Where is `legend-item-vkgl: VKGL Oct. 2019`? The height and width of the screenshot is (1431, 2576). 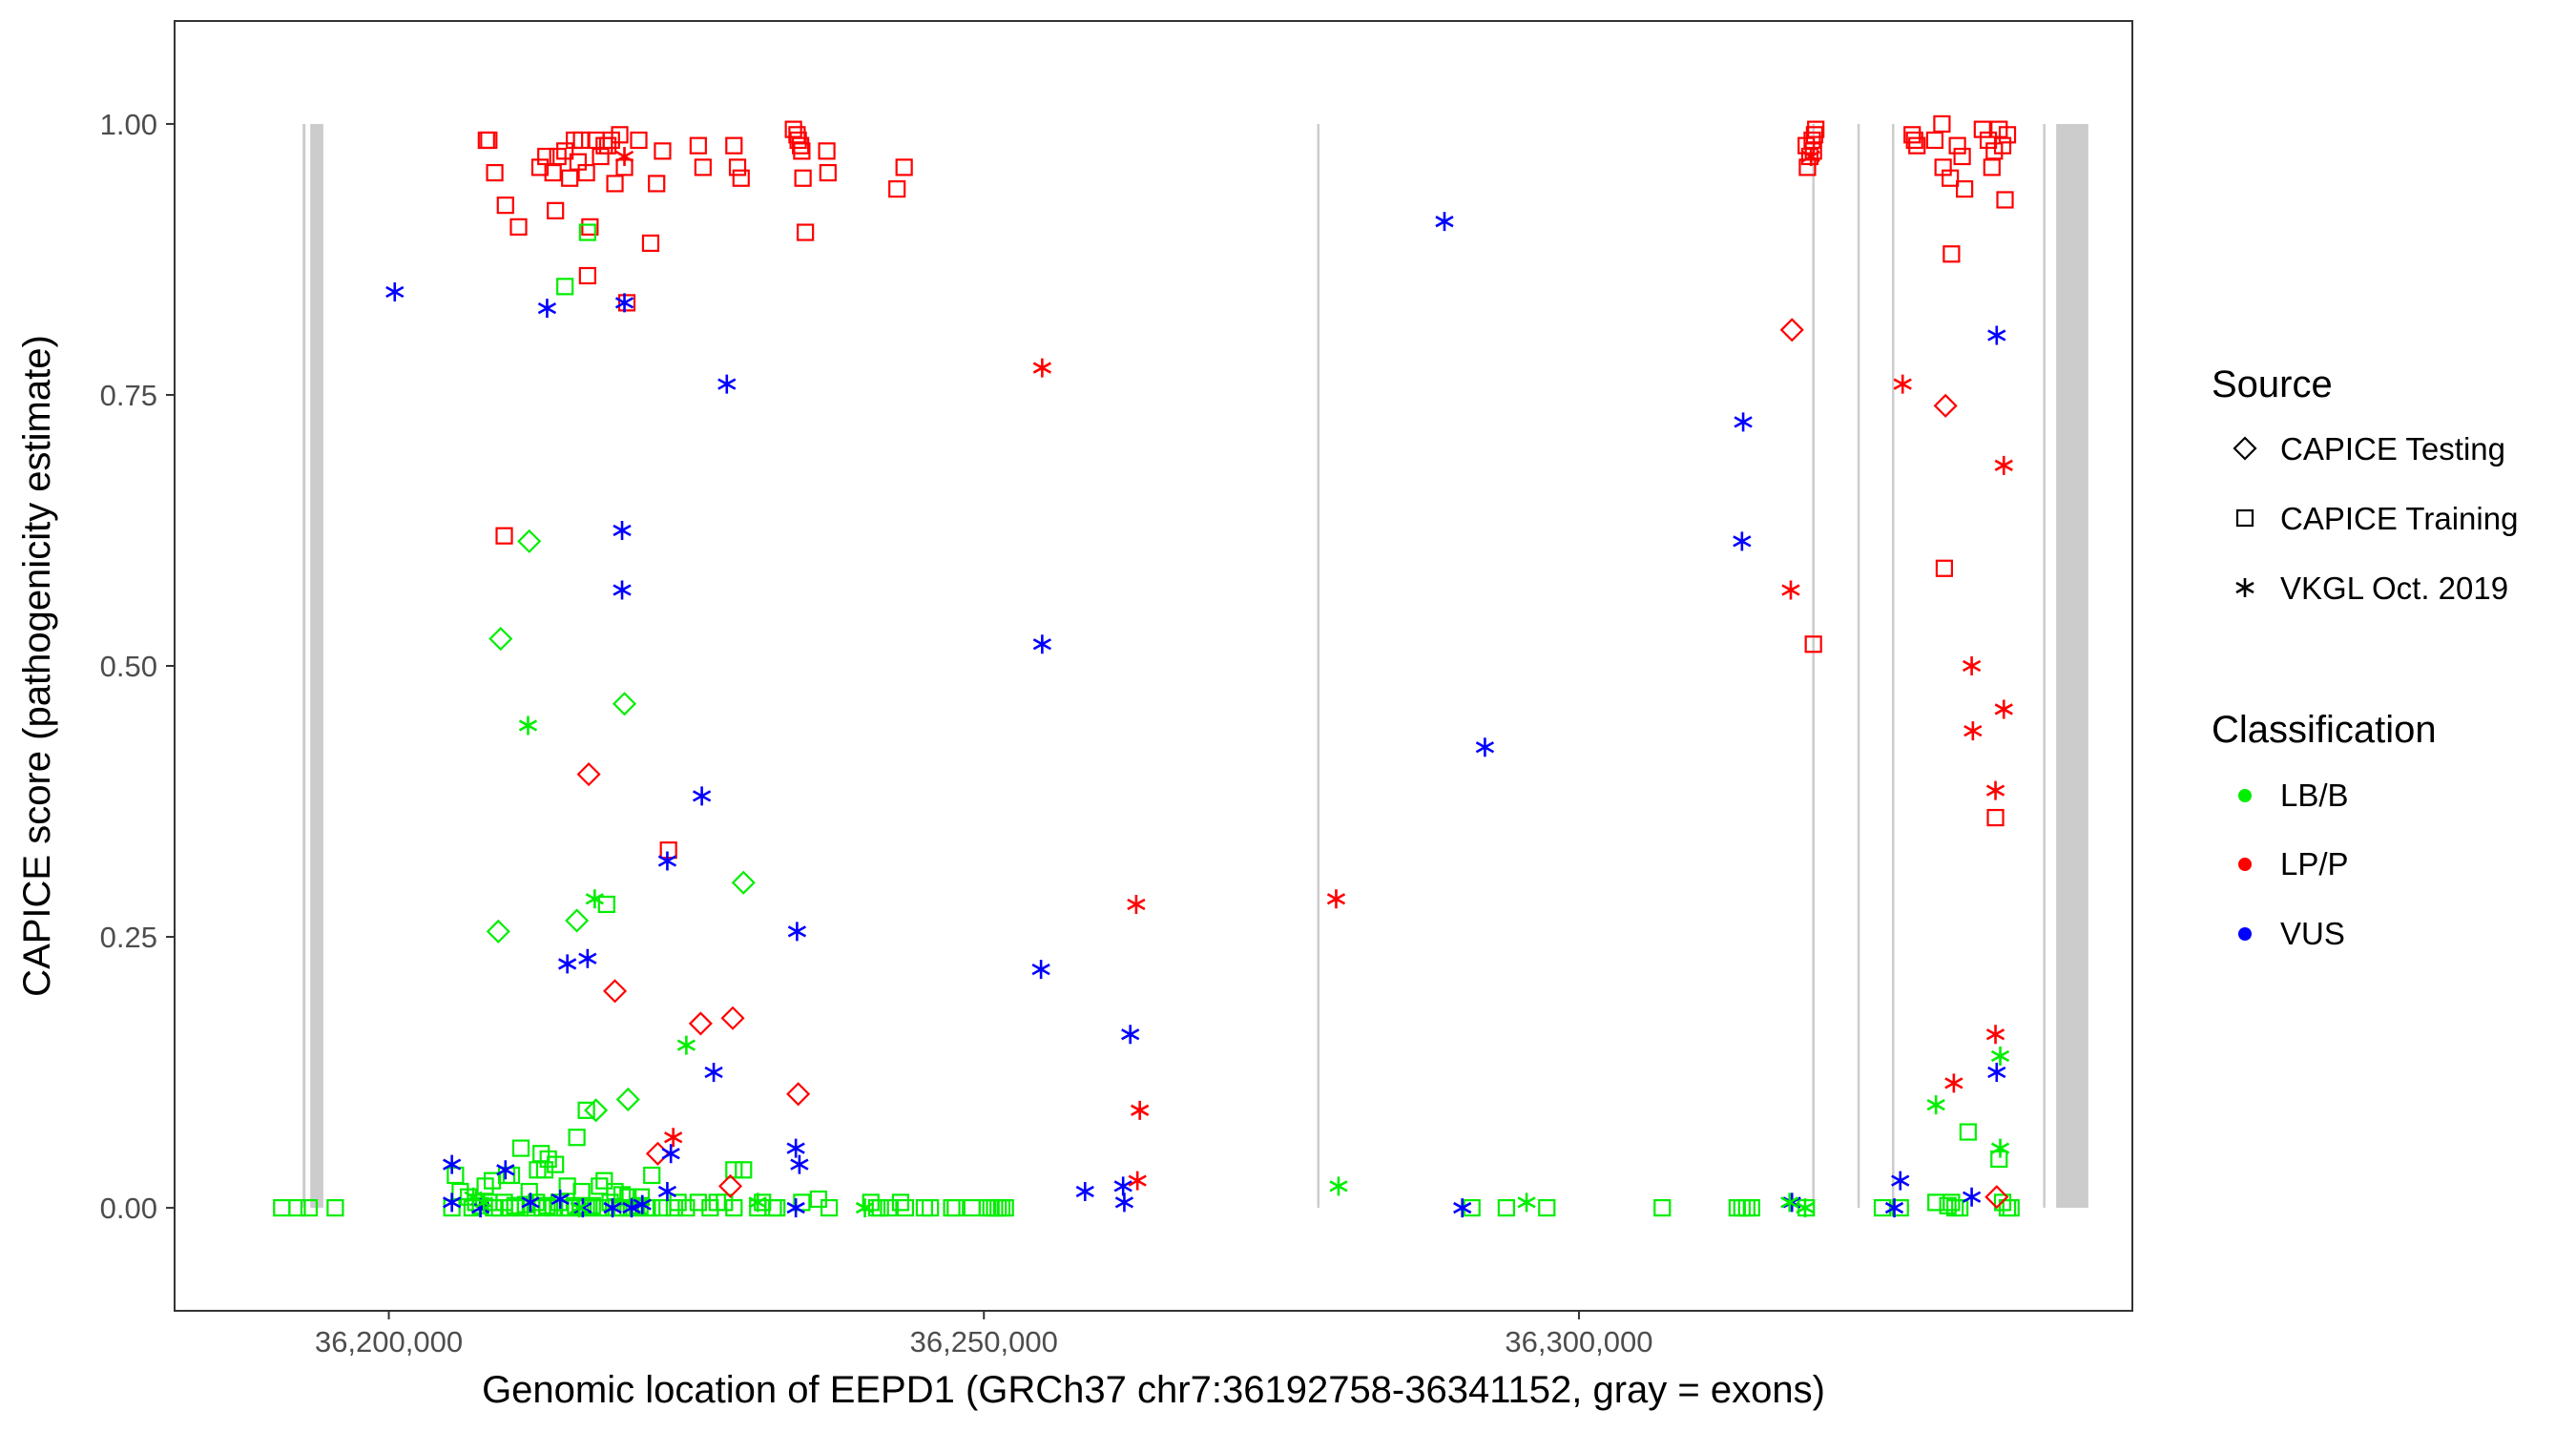
legend-item-vkgl: VKGL Oct. 2019 is located at coordinates (2371, 588).